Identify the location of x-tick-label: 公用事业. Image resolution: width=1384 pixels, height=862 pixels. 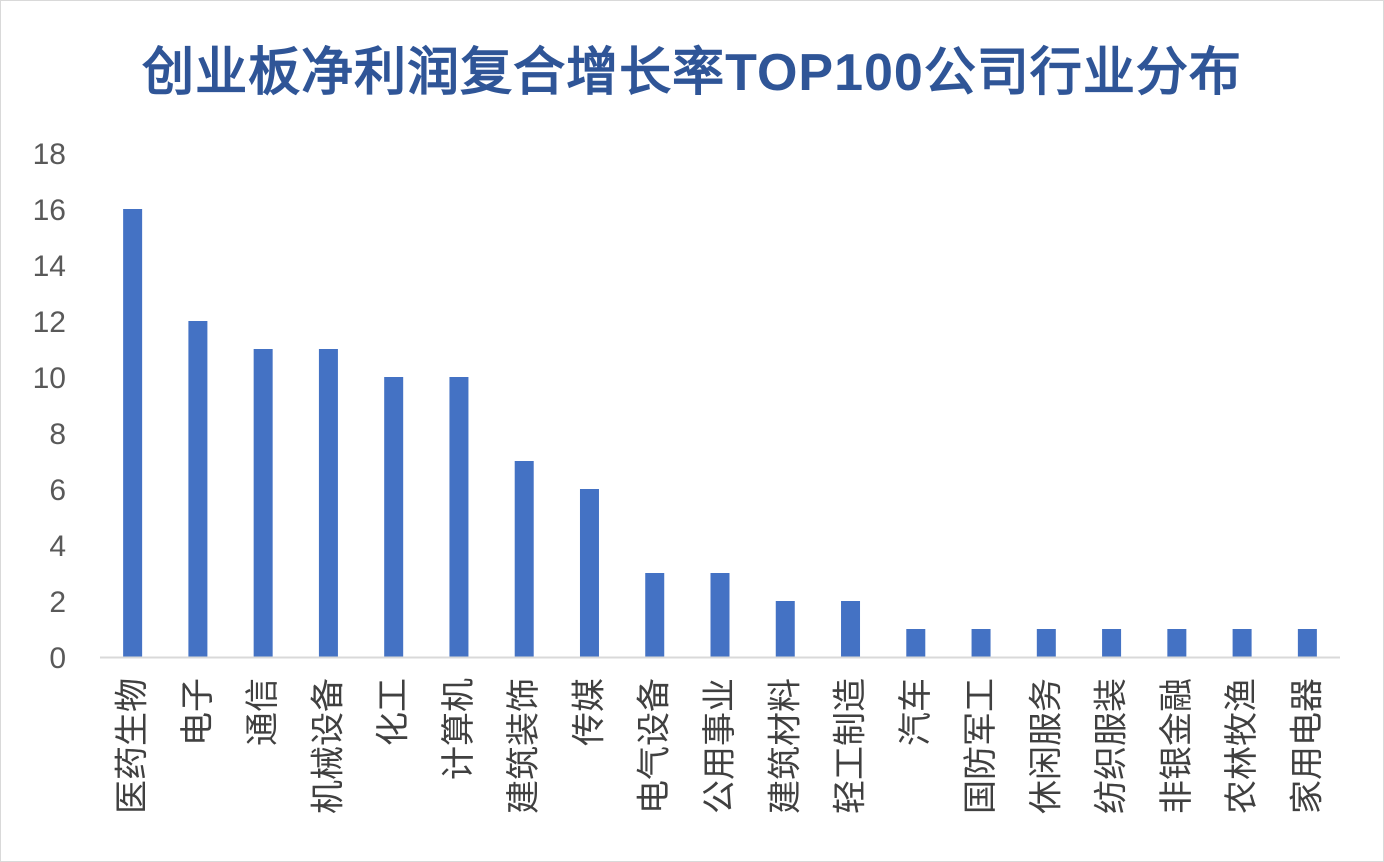
(720, 746).